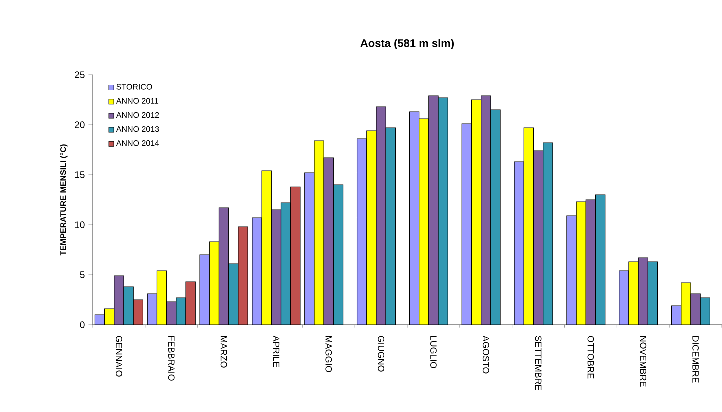 The width and height of the screenshot is (722, 412). I want to click on legend-label: ANNO 2012, so click(138, 115).